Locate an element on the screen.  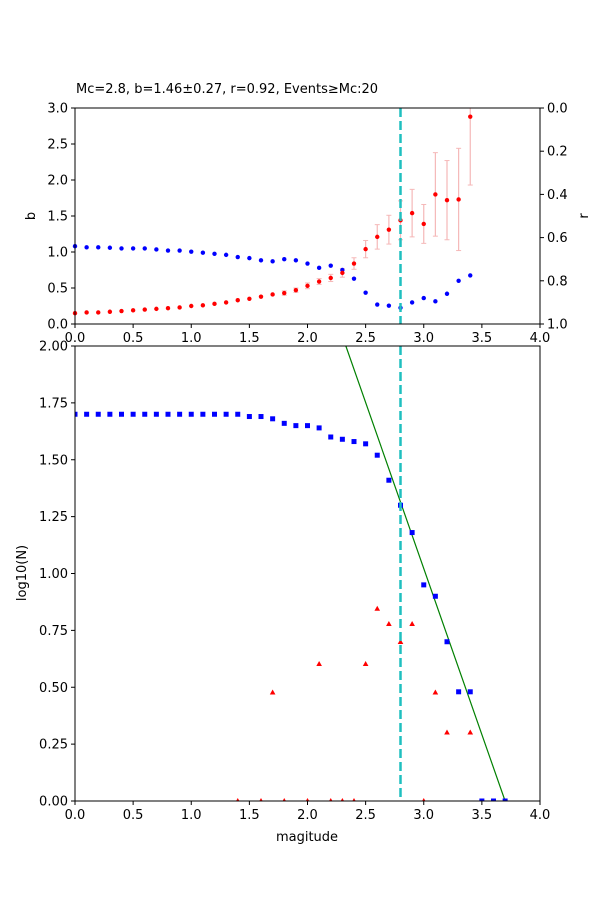
bottom-x-tick-label: 1.0 is located at coordinates (191, 815).